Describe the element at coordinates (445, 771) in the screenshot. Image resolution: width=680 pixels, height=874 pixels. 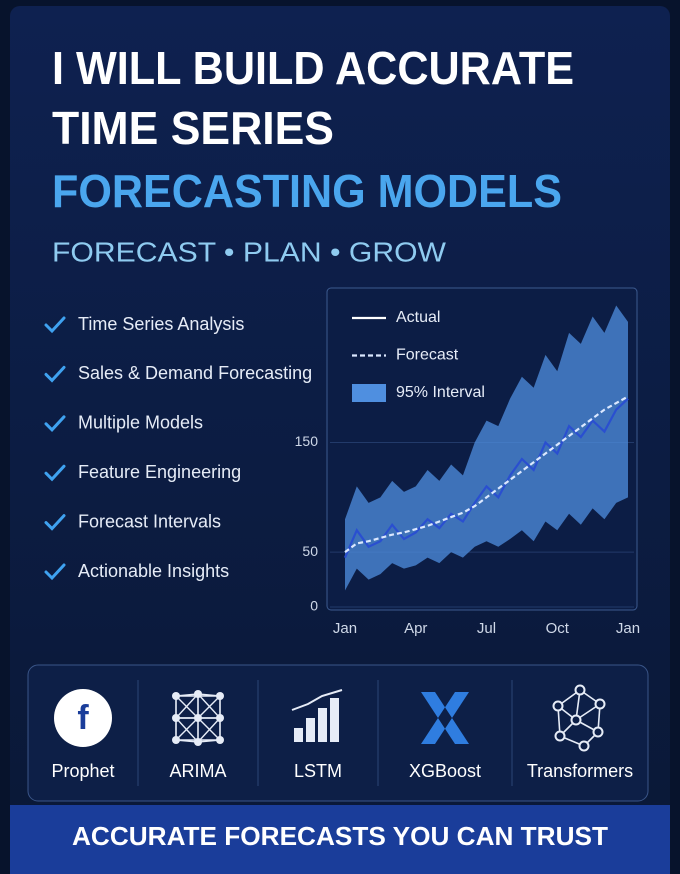
I see `tool-label: XGBoost` at that location.